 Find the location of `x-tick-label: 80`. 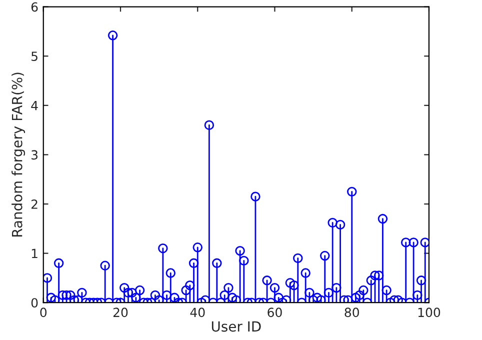

x-tick-label: 80 is located at coordinates (351, 313).